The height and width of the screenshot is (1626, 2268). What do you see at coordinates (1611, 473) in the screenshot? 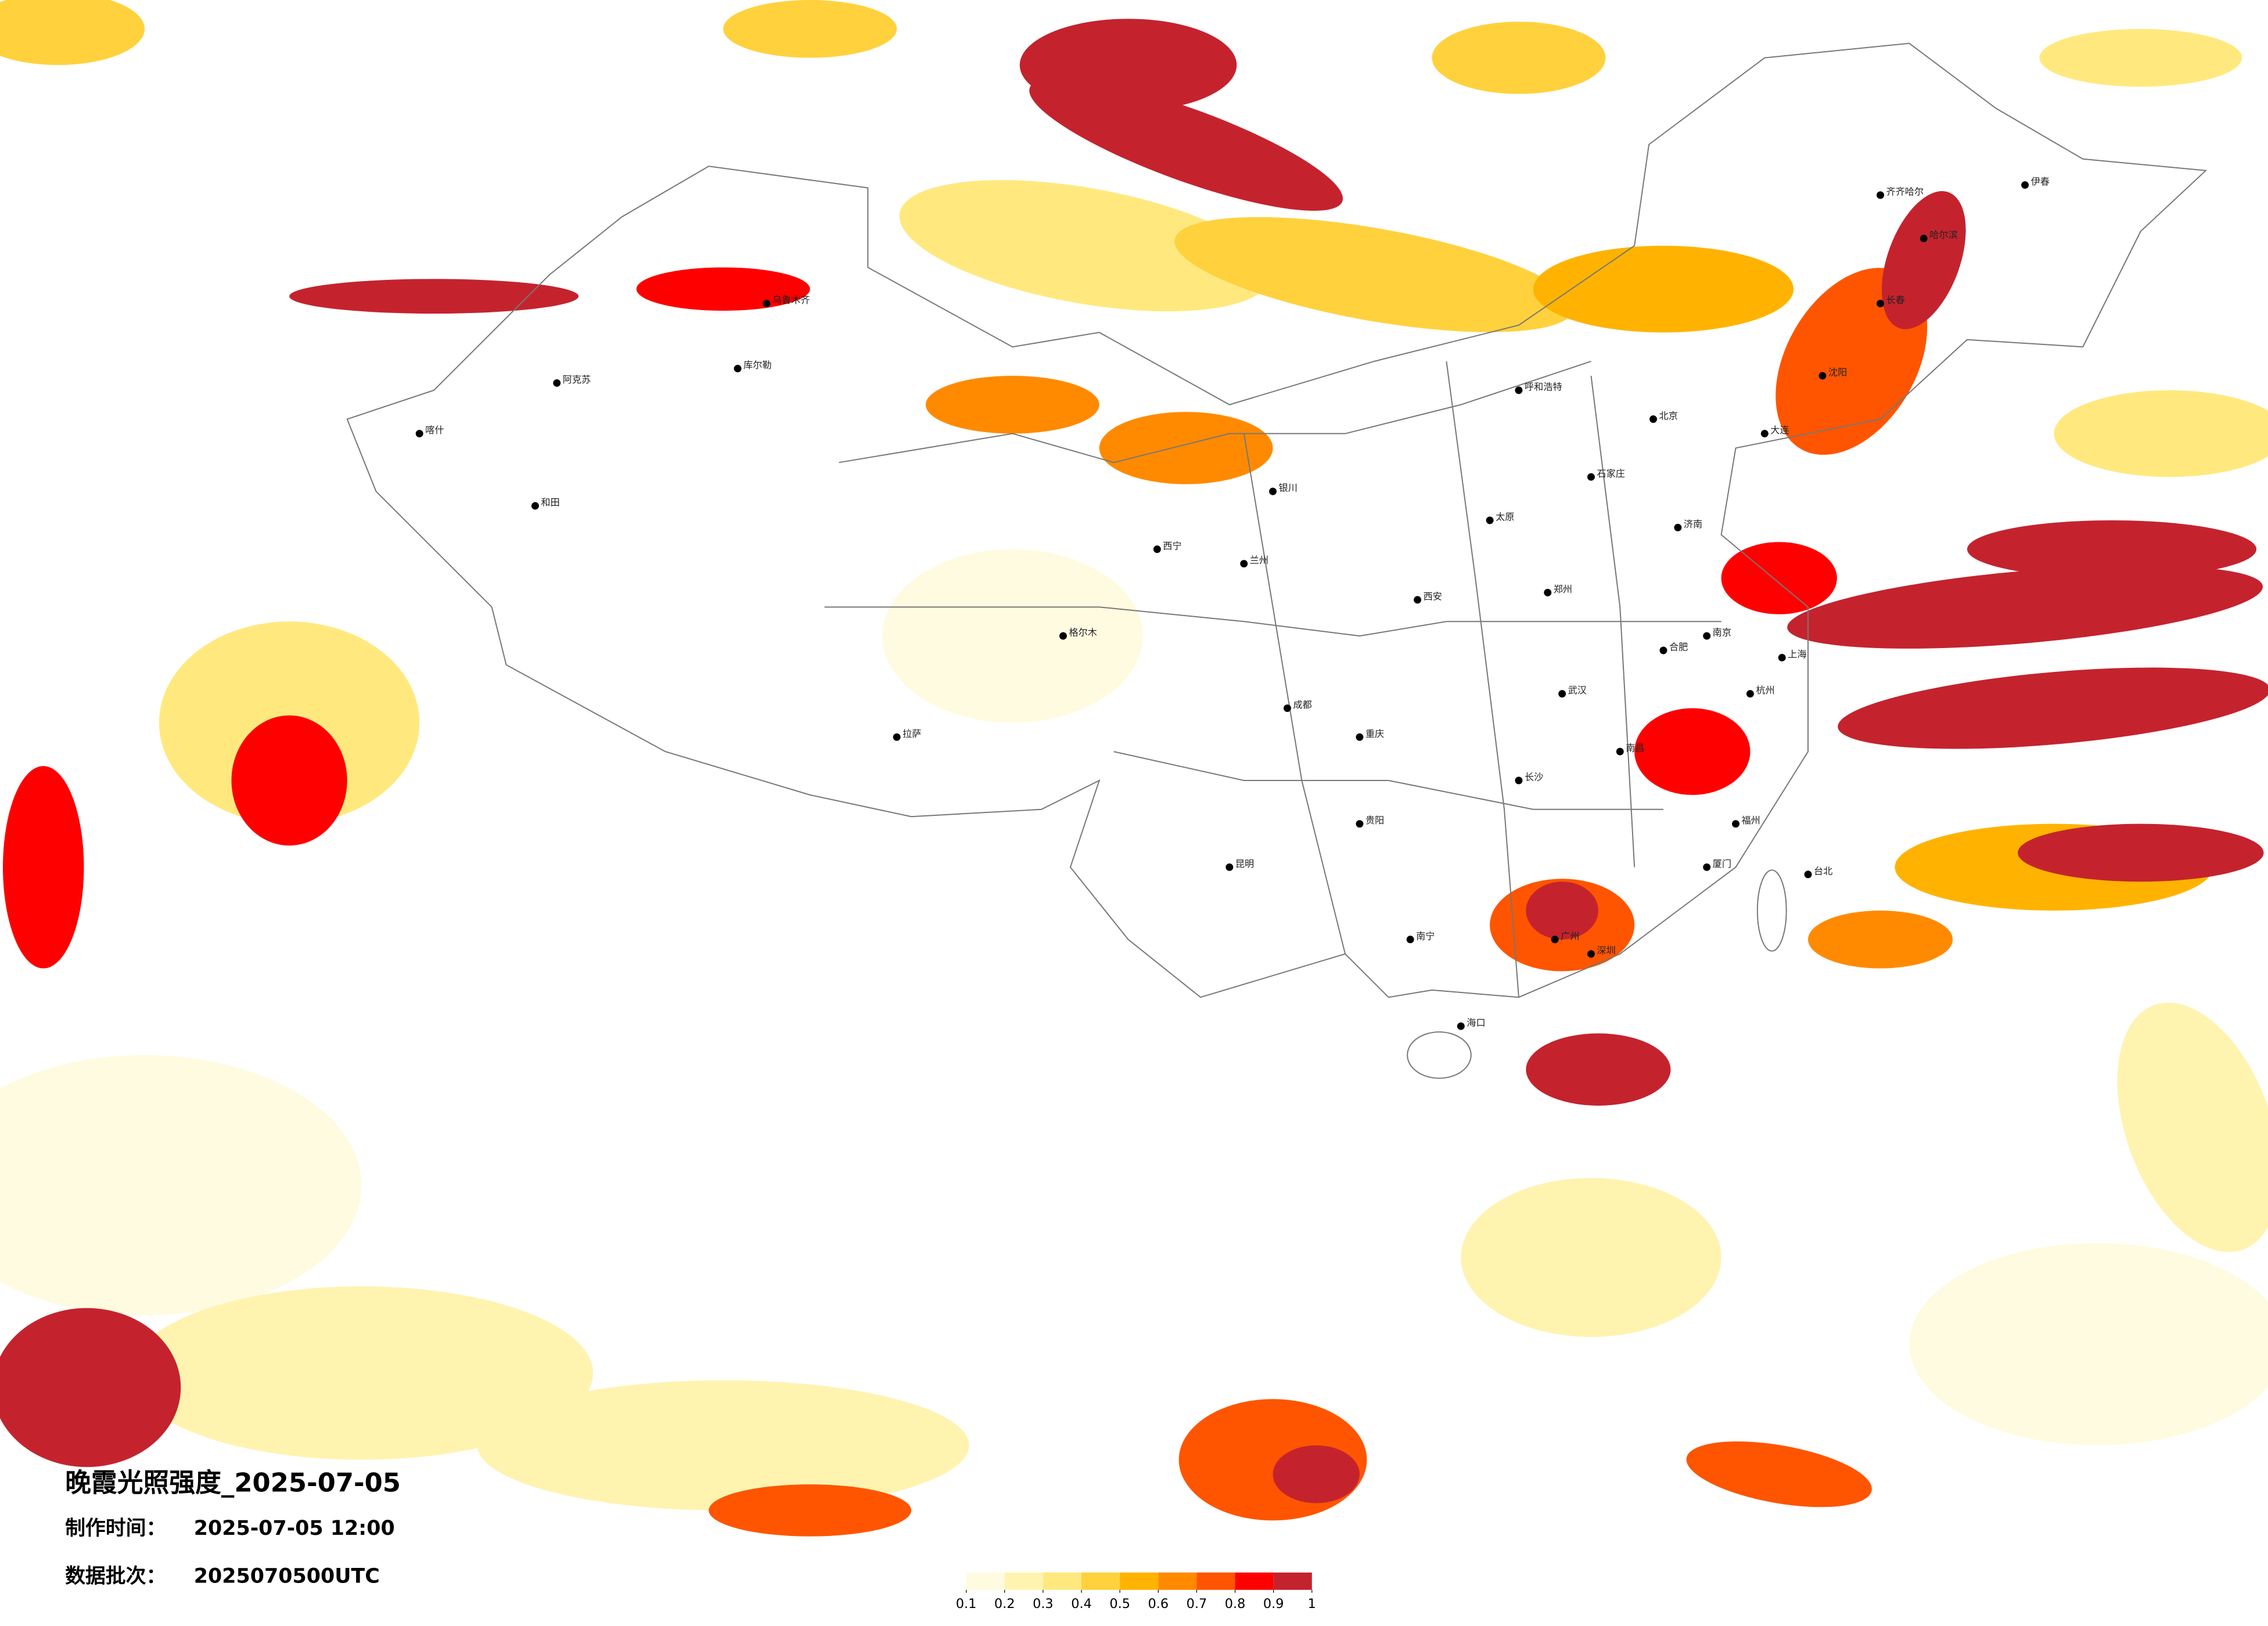
I see `city-label: 石家庄` at bounding box center [1611, 473].